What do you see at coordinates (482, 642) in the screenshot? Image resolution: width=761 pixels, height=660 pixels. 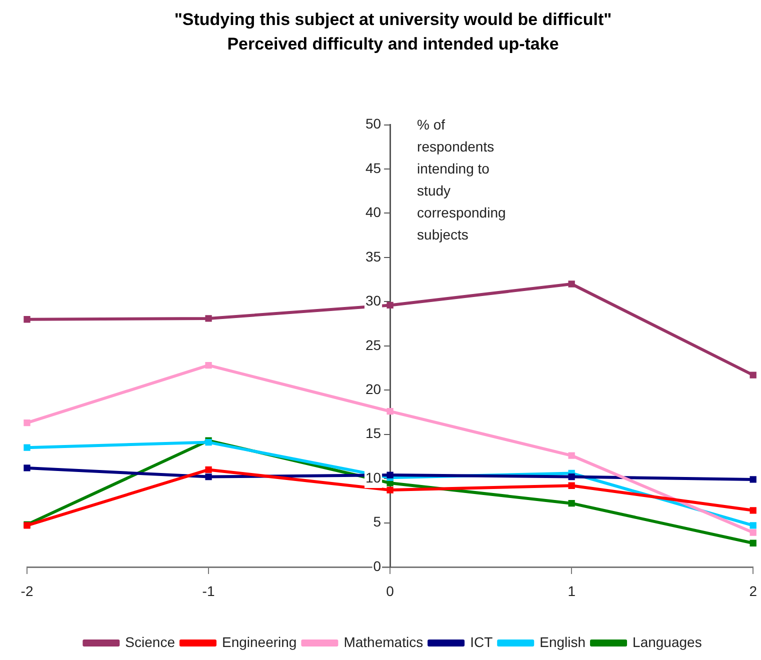 I see `legend-label: ICT` at bounding box center [482, 642].